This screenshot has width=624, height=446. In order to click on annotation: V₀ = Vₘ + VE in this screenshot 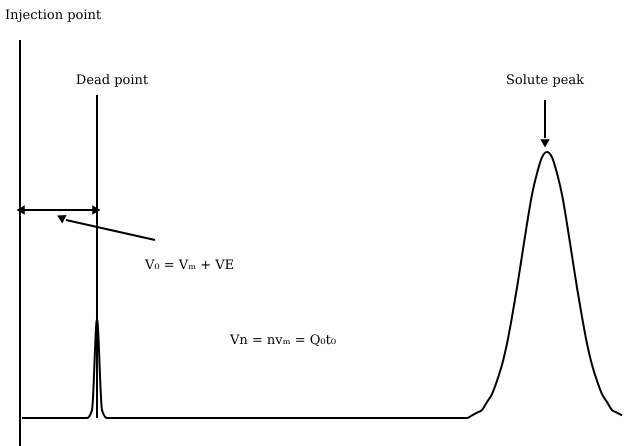, I will do `click(189, 265)`.